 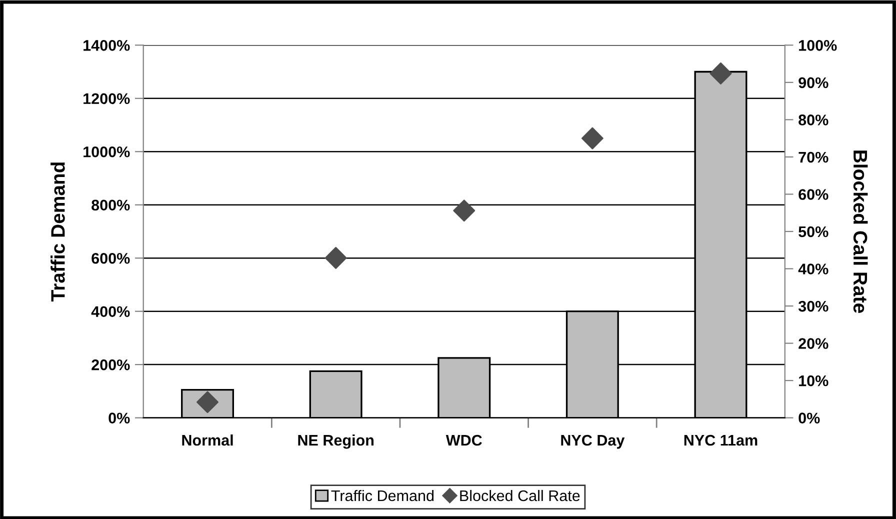 I want to click on y-tick-label: 200%, so click(x=111, y=364).